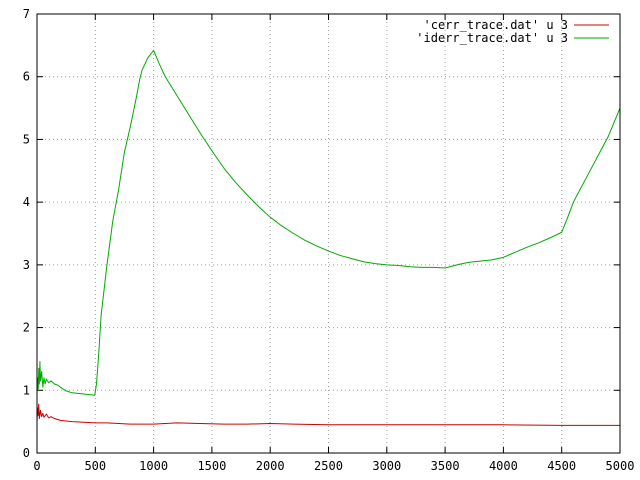 The height and width of the screenshot is (480, 640). Describe the element at coordinates (26, 453) in the screenshot. I see `y-tick-label: 0` at that location.